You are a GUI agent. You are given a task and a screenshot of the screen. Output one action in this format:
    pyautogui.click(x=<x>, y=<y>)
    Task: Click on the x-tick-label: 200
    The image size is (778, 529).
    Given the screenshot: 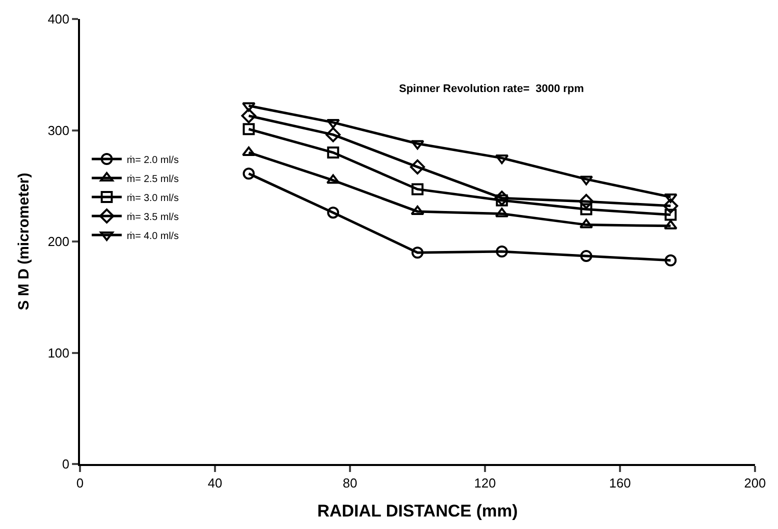 What is the action you would take?
    pyautogui.click(x=755, y=483)
    